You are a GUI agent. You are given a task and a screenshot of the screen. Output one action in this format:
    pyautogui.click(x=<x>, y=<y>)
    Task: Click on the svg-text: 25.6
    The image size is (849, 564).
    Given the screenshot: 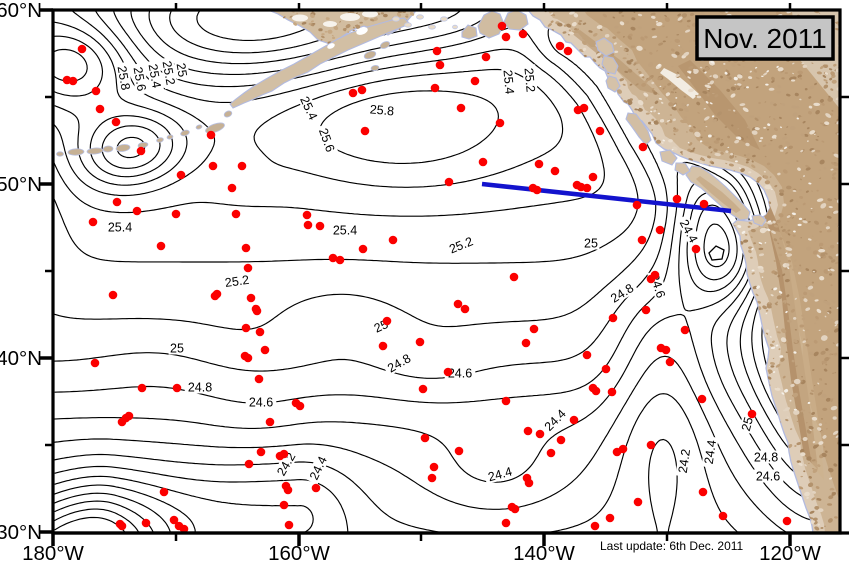 What is the action you would take?
    pyautogui.click(x=140, y=79)
    